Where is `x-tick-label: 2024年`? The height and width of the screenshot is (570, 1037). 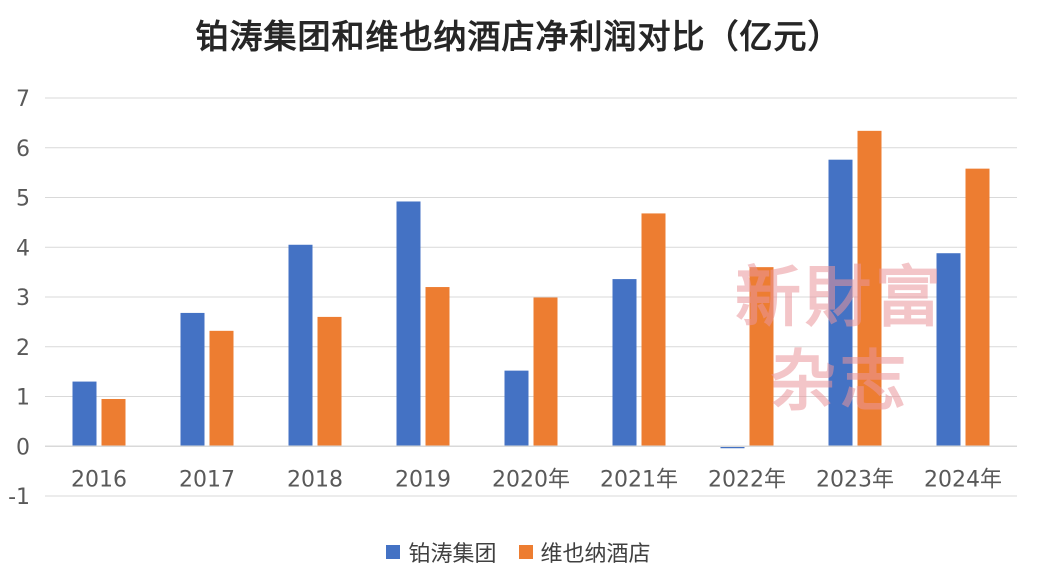 x-tick-label: 2024年 is located at coordinates (963, 479).